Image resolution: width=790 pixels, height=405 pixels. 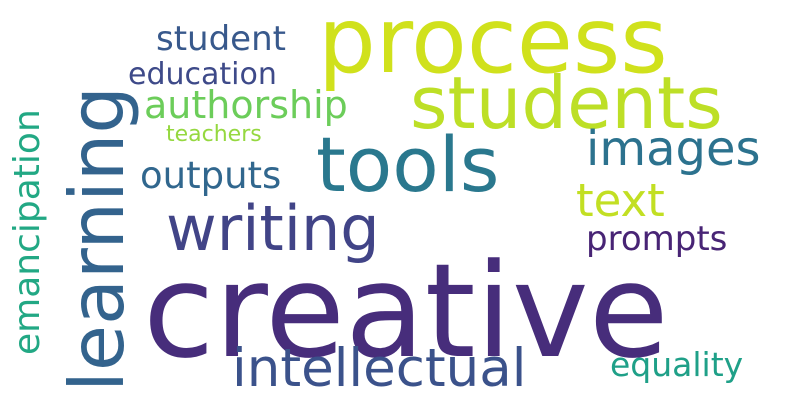 What do you see at coordinates (211, 175) in the screenshot?
I see `word-outputs: outputs` at bounding box center [211, 175].